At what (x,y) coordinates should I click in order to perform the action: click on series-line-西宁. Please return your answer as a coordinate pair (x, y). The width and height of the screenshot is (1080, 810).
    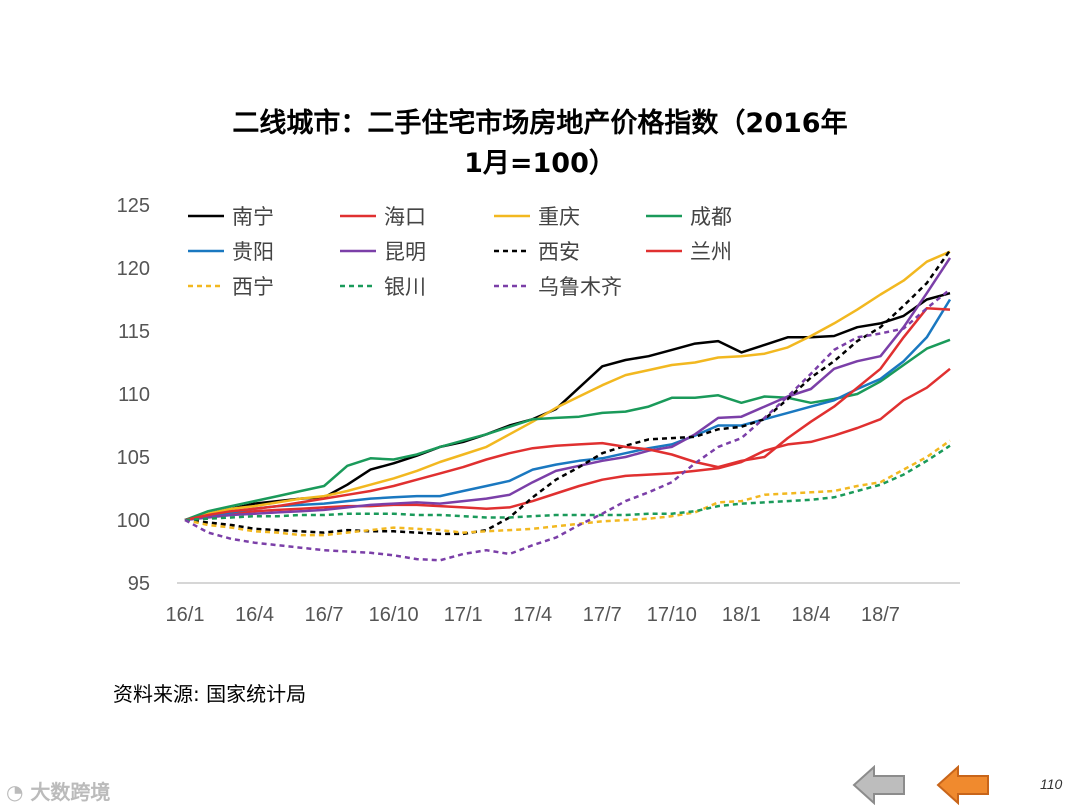
    Looking at the image, I should click on (567, 488).